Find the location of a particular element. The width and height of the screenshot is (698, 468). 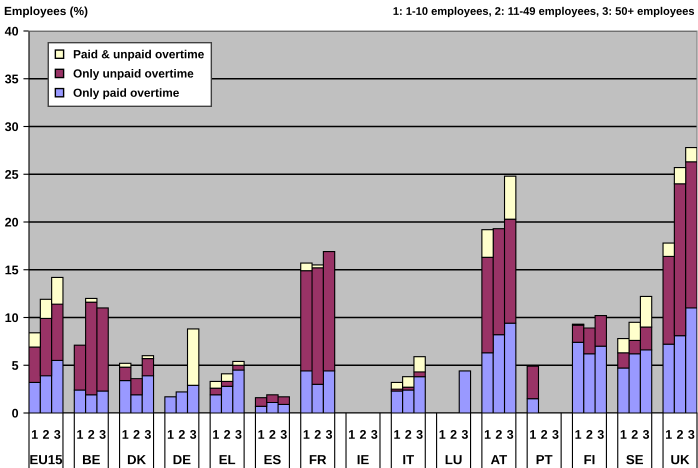

text: DE is located at coordinates (182, 459).